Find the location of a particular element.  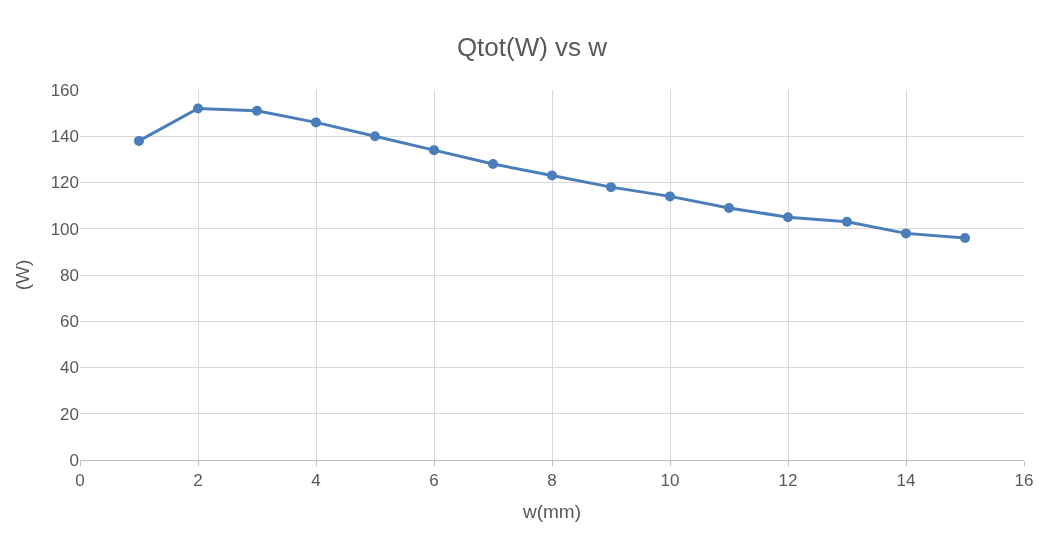

x-axis-title: w(mm) is located at coordinates (551, 512).